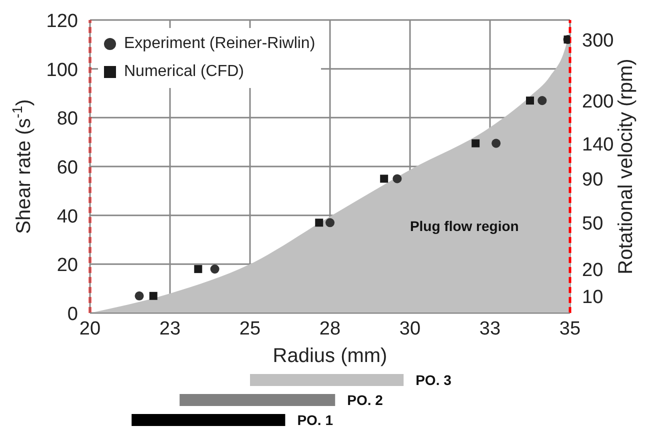  What do you see at coordinates (67, 265) in the screenshot?
I see `y-tick-label: 20` at bounding box center [67, 265].